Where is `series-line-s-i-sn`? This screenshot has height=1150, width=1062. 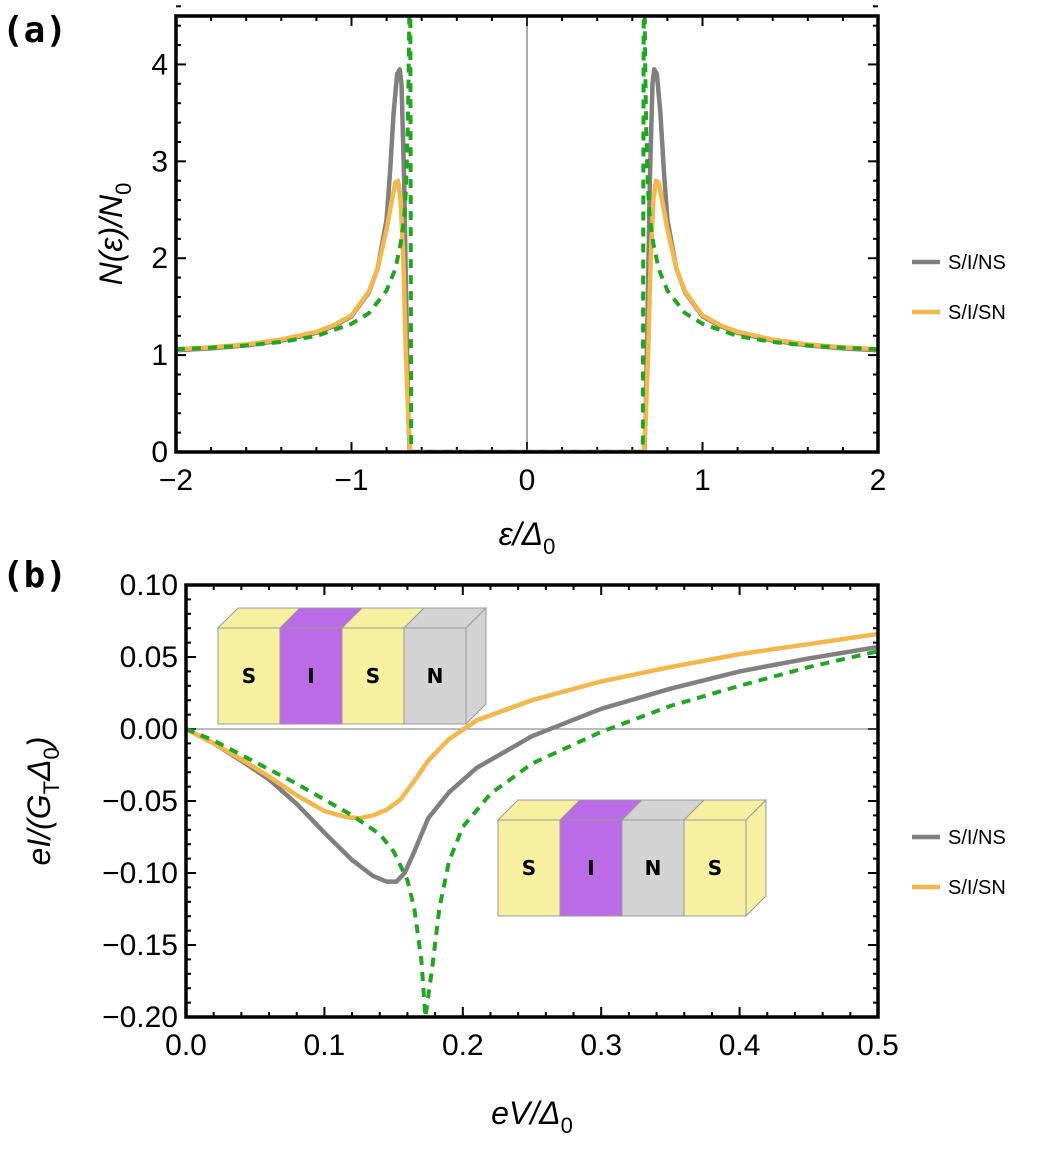
series-line-s-i-sn is located at coordinates (532, 726).